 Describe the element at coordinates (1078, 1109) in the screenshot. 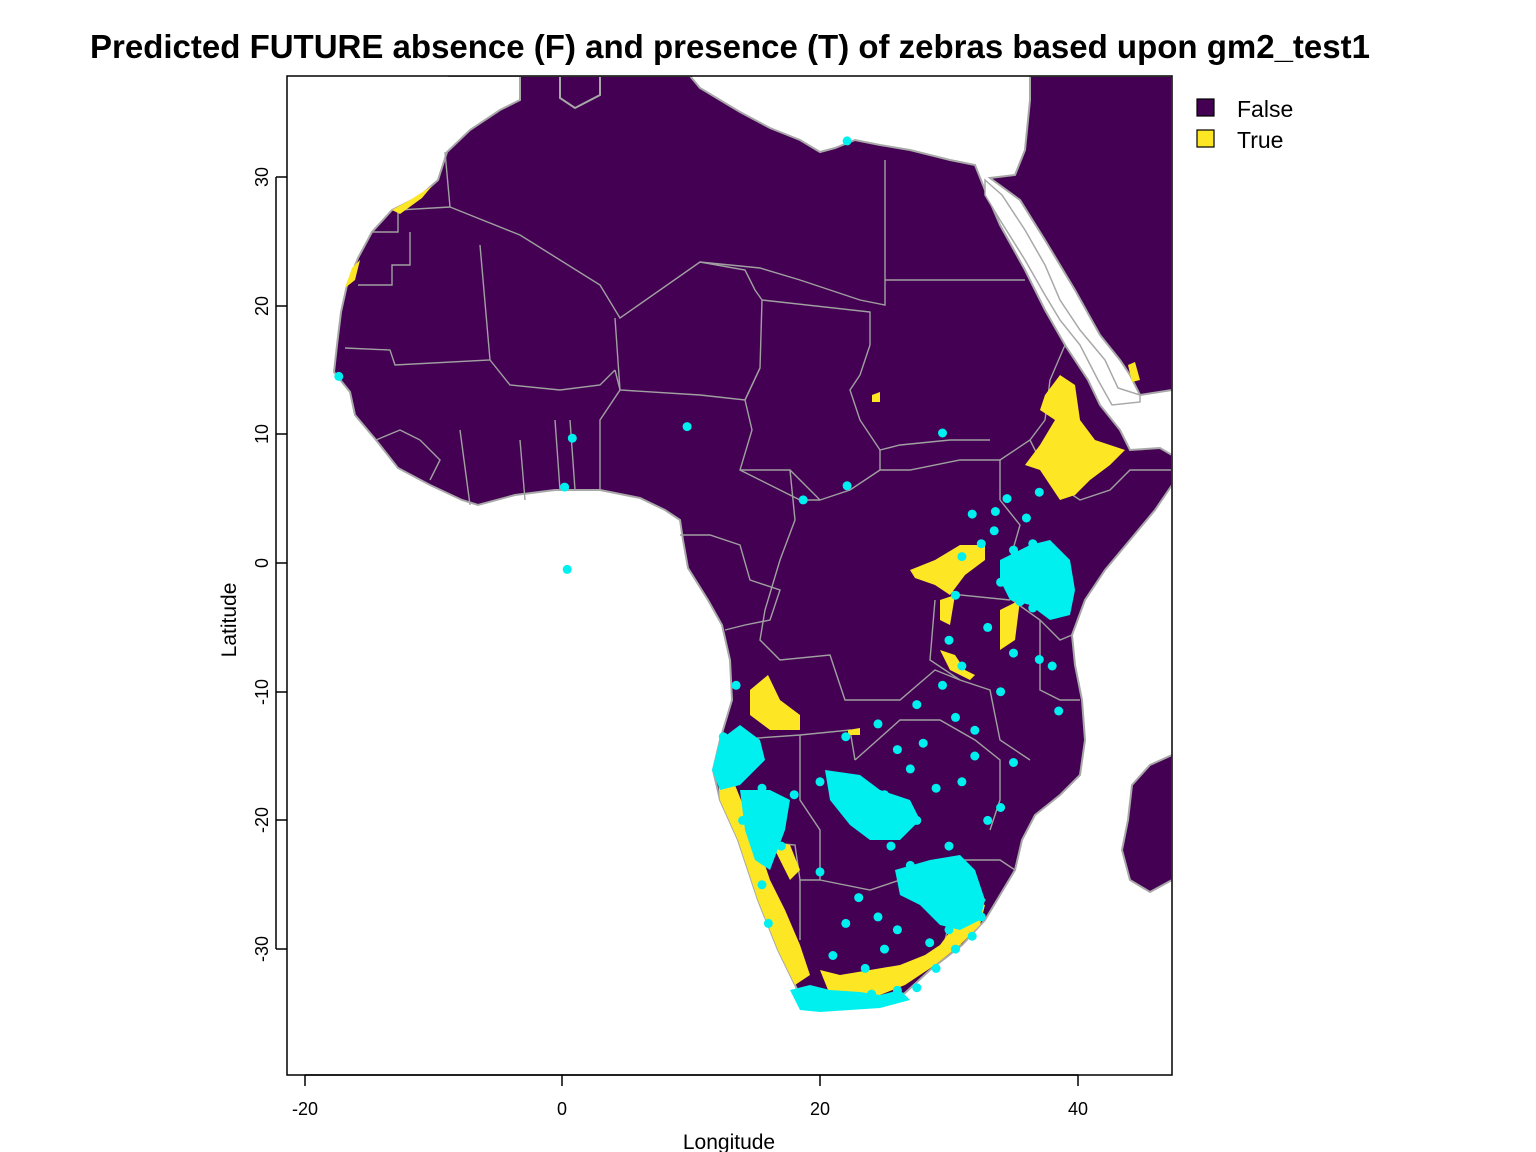

I see `x-tick-label: 40` at that location.